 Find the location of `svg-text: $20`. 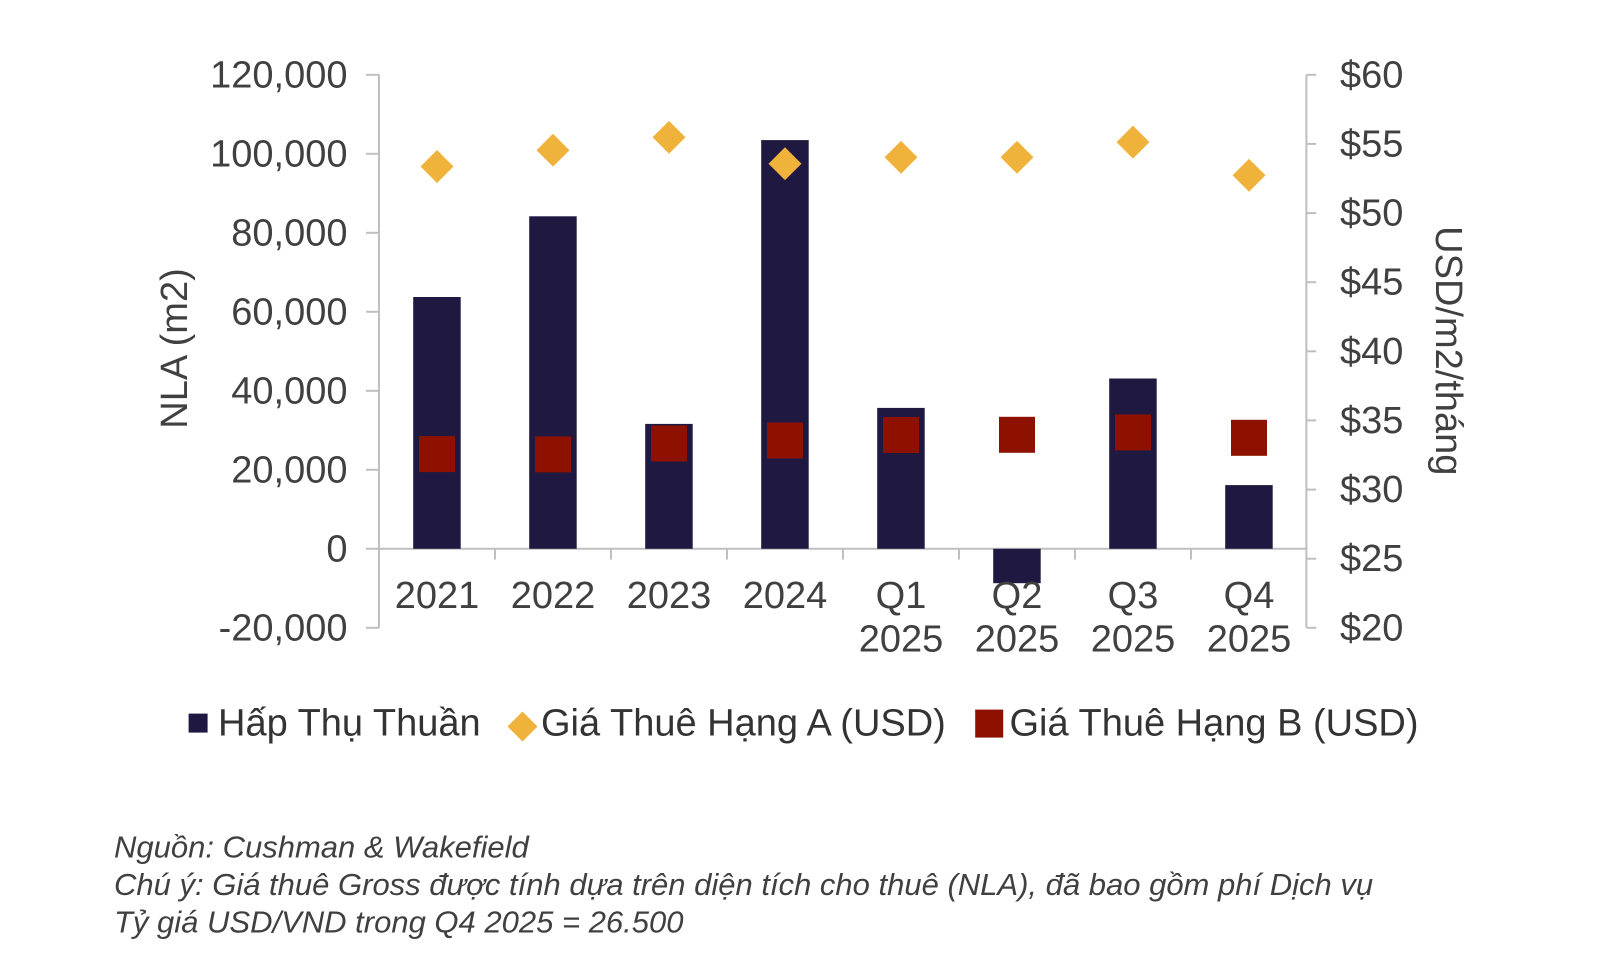

svg-text: $20 is located at coordinates (1371, 628).